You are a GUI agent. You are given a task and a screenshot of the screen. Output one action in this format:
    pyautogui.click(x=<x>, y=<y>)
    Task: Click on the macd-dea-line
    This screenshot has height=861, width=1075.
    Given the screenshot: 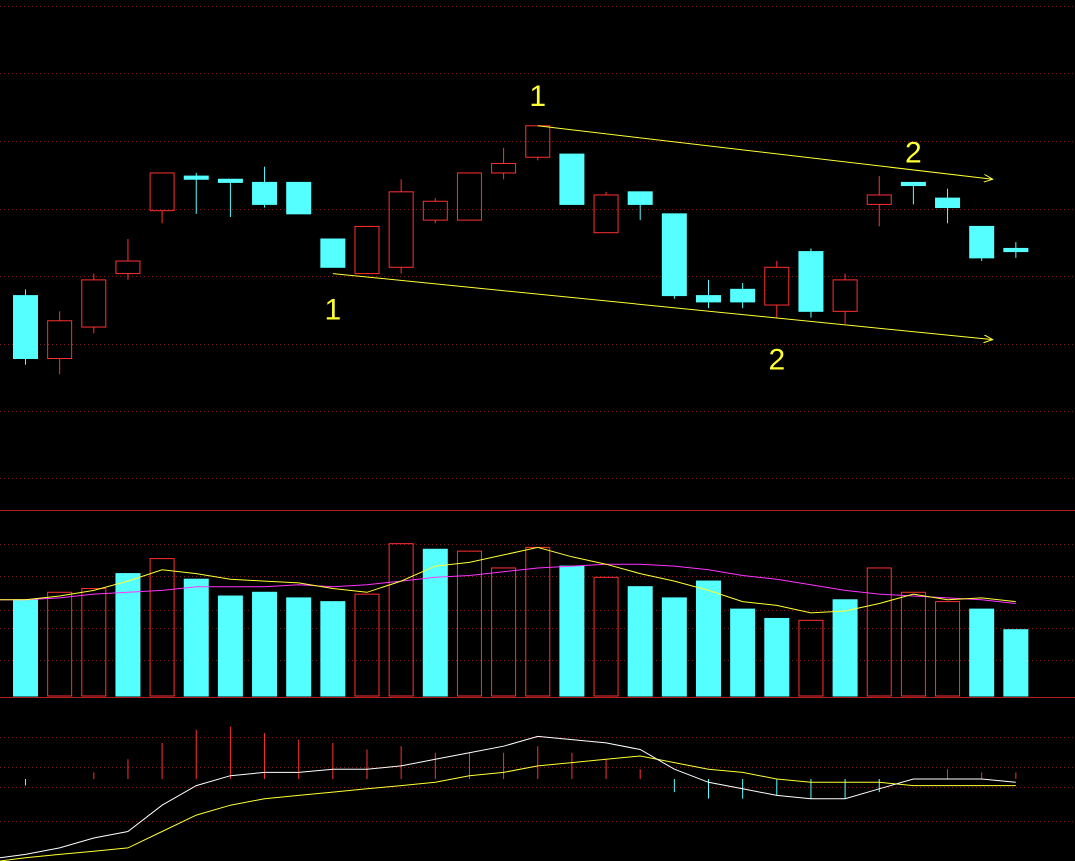 What is the action you would take?
    pyautogui.click(x=508, y=808)
    